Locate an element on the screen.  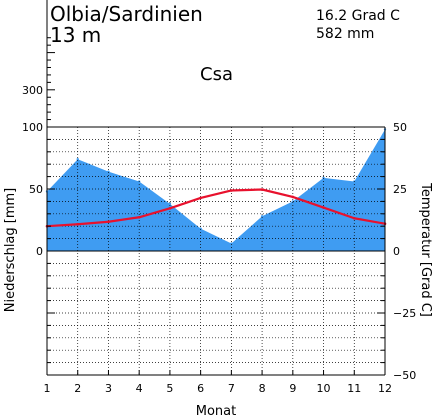
x-axis-tick-label: 6 is located at coordinates (200, 388).